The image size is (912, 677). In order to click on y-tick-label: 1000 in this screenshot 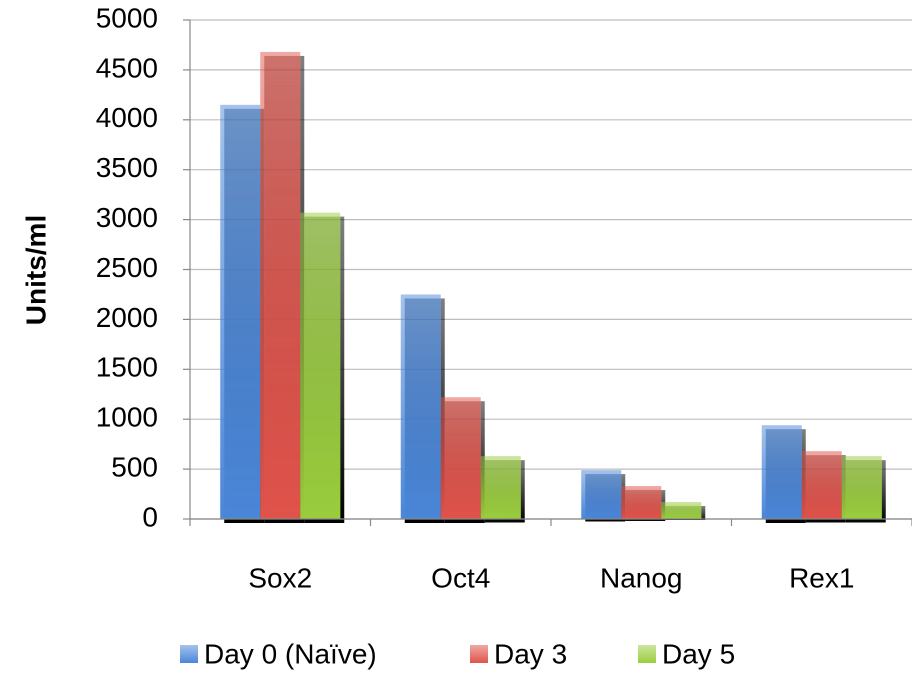, I will do `click(127, 417)`.